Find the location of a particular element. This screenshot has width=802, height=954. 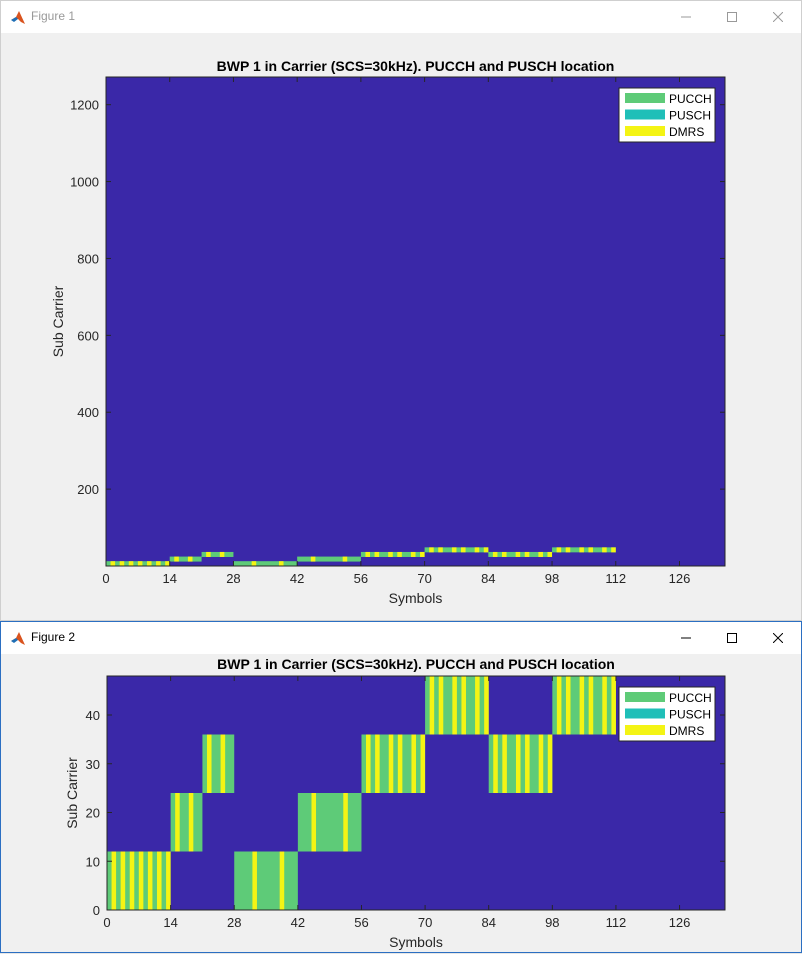

minimize-icon is located at coordinates (686, 638).